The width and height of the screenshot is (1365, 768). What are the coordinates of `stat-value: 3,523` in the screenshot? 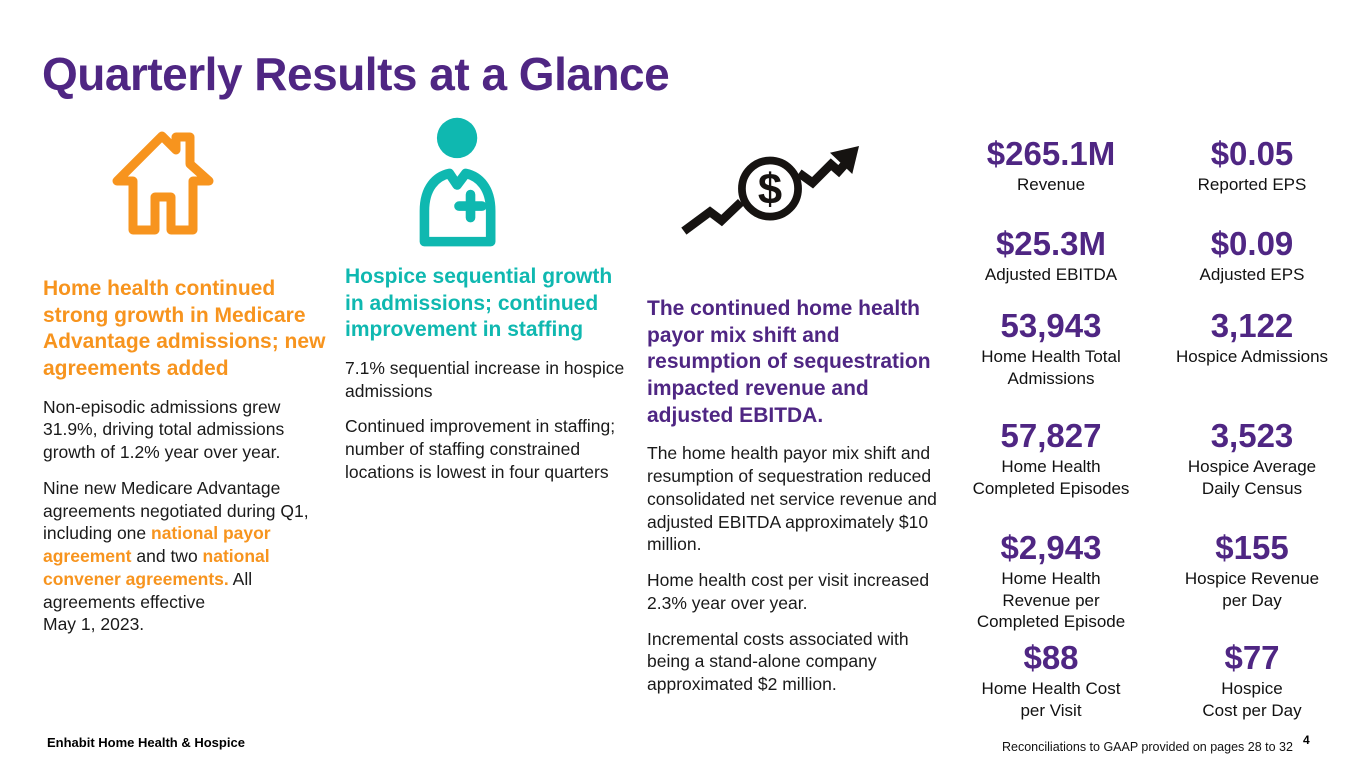 It's located at (1252, 435).